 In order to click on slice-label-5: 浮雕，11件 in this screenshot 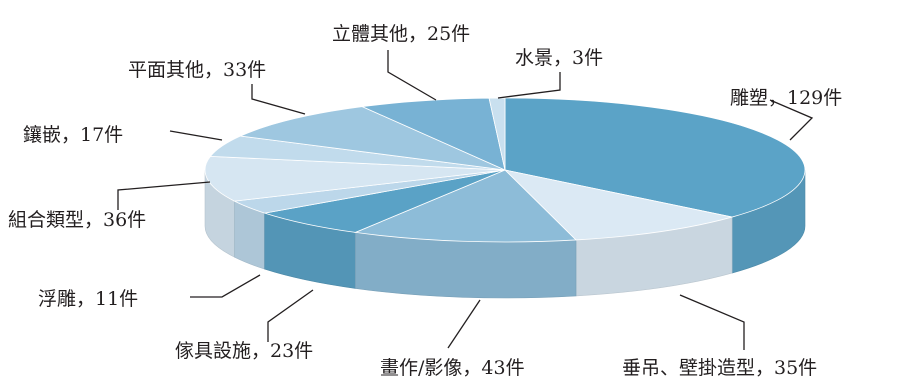, I will do `click(88, 299)`.